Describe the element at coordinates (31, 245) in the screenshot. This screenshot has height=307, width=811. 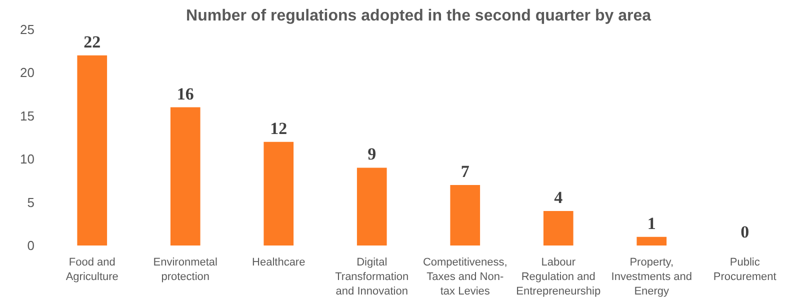
I see `y-tick-label: 0` at that location.